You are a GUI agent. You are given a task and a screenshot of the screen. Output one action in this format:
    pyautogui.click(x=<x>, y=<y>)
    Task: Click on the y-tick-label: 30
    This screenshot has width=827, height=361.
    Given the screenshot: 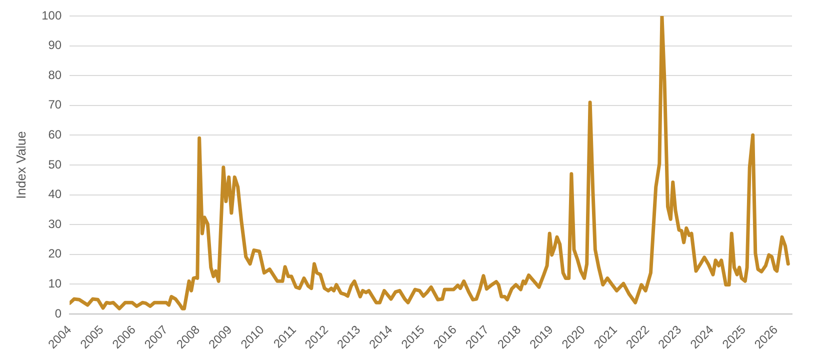 What is the action you would take?
    pyautogui.click(x=55, y=223)
    